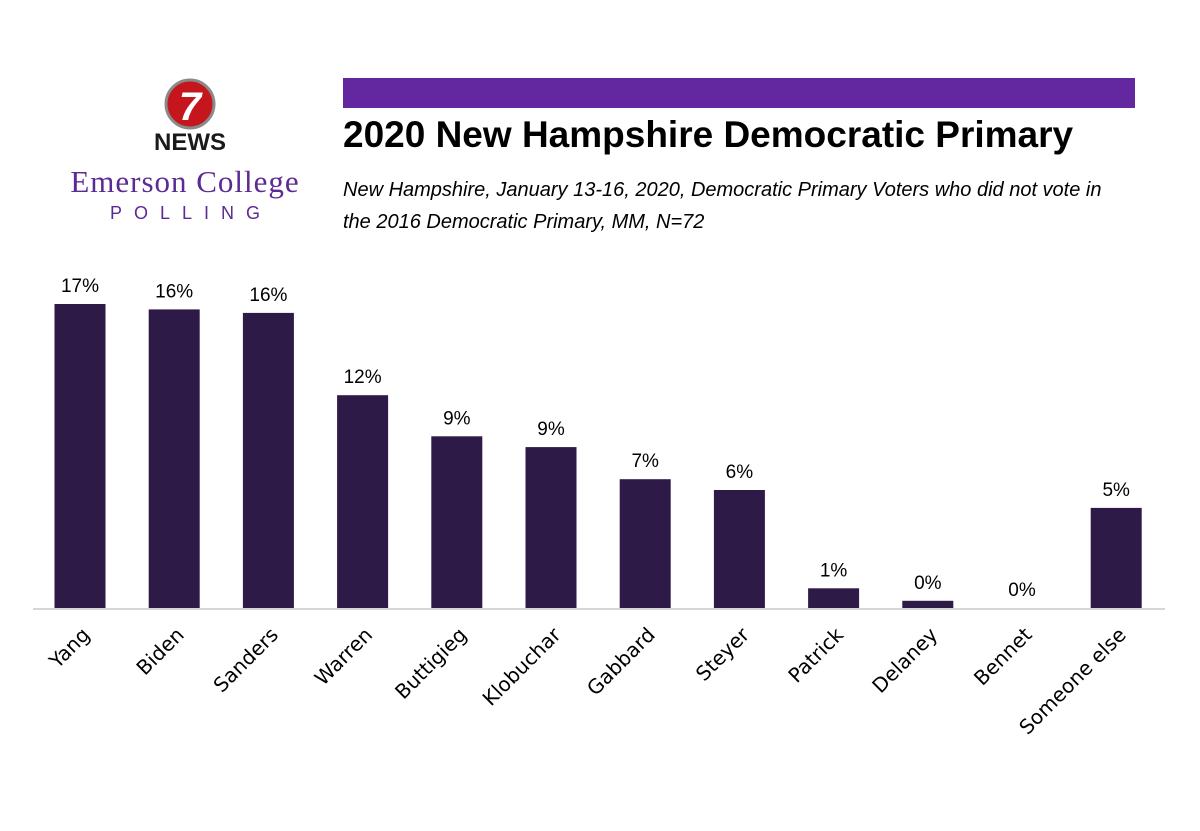 This screenshot has height=831, width=1200. Describe the element at coordinates (1116, 557) in the screenshot. I see `bar-someone-else` at that location.